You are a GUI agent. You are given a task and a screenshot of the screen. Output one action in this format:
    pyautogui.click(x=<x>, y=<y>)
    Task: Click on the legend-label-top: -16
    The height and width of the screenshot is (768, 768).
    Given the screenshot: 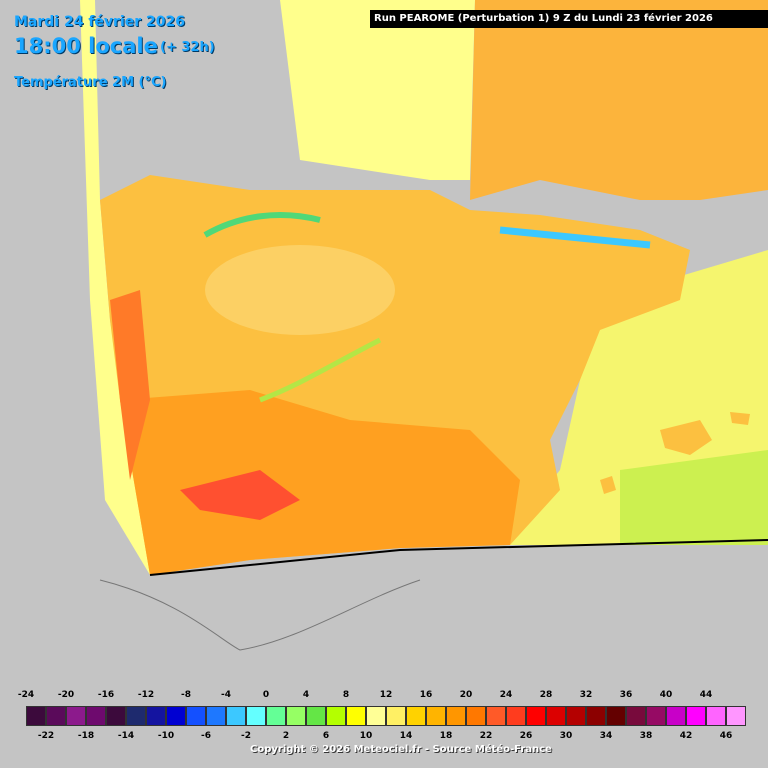 What is the action you would take?
    pyautogui.click(x=106, y=695)
    